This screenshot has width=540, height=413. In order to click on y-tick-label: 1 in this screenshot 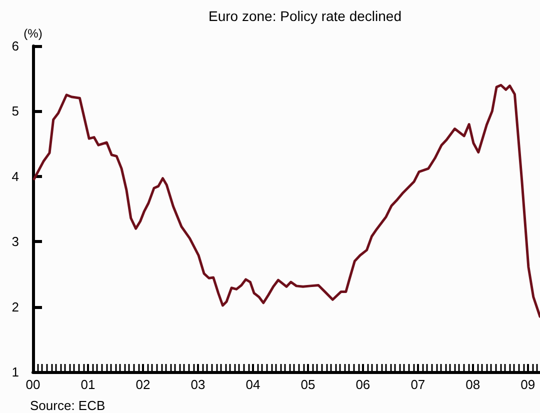, I will do `click(15, 372)`.